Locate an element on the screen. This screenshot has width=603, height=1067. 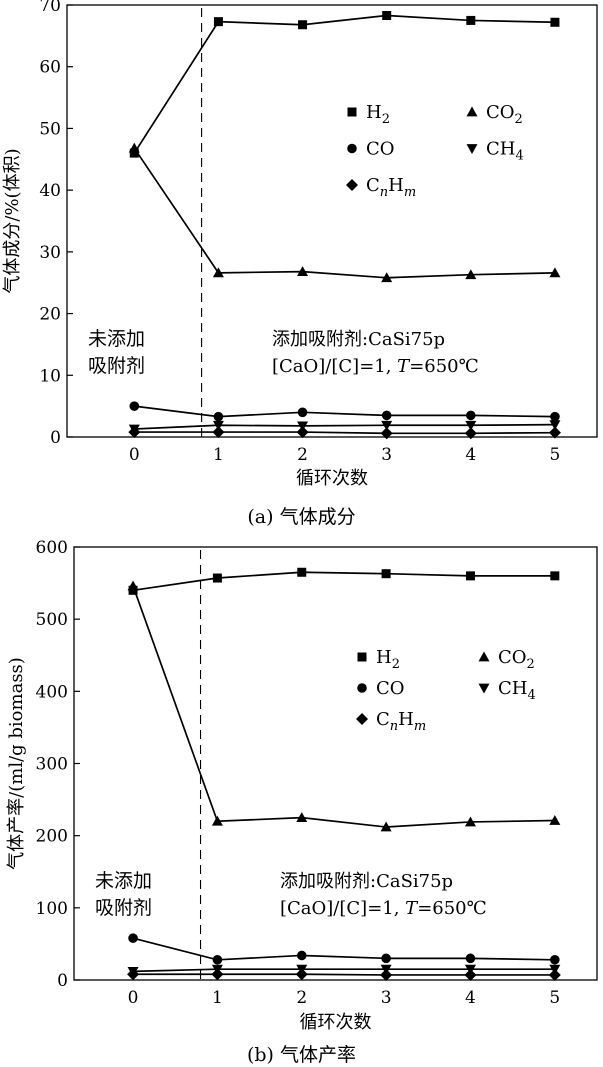
legend-marker-CH4 is located at coordinates (484, 688).